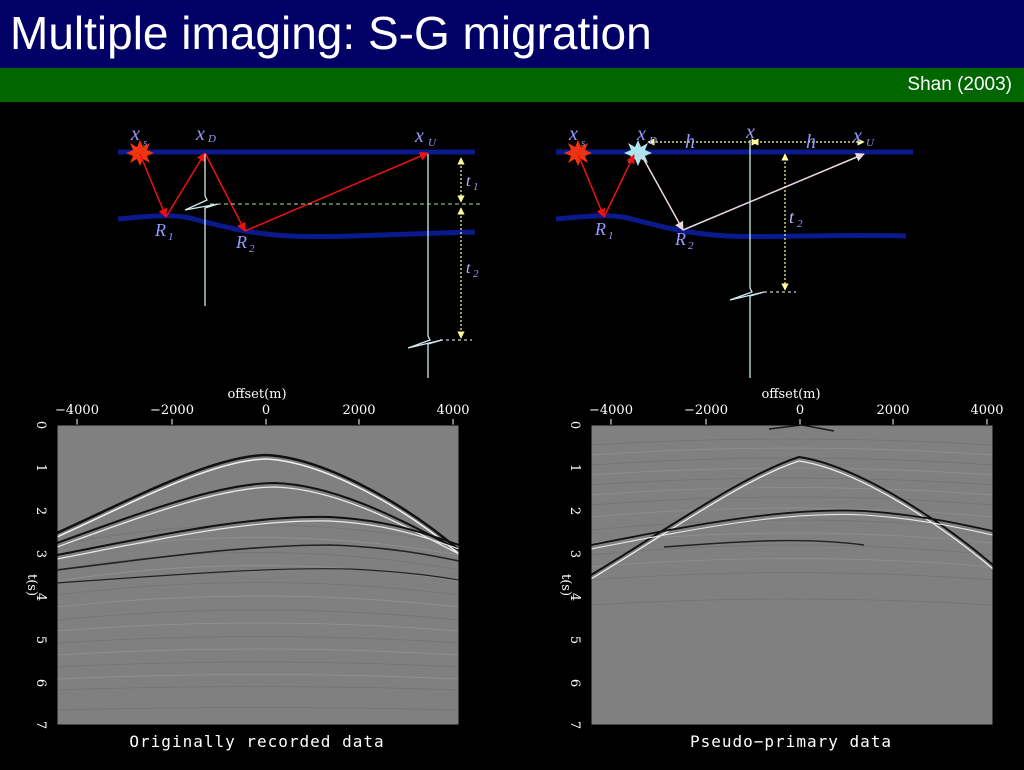 The height and width of the screenshot is (770, 1024). I want to click on pseudo-ray-xd-r2, so click(662, 193).